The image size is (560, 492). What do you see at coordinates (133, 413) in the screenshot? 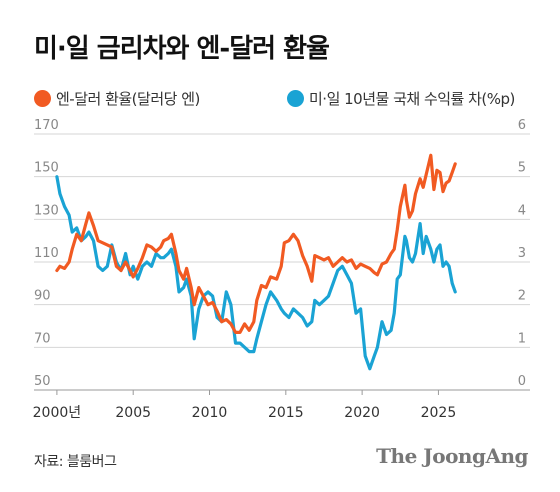
I see `x-tick-label: 2005` at bounding box center [133, 413].